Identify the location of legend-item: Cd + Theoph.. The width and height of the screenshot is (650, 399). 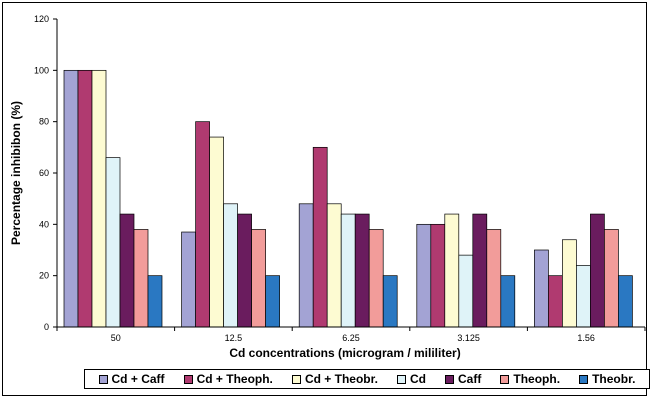
(228, 379).